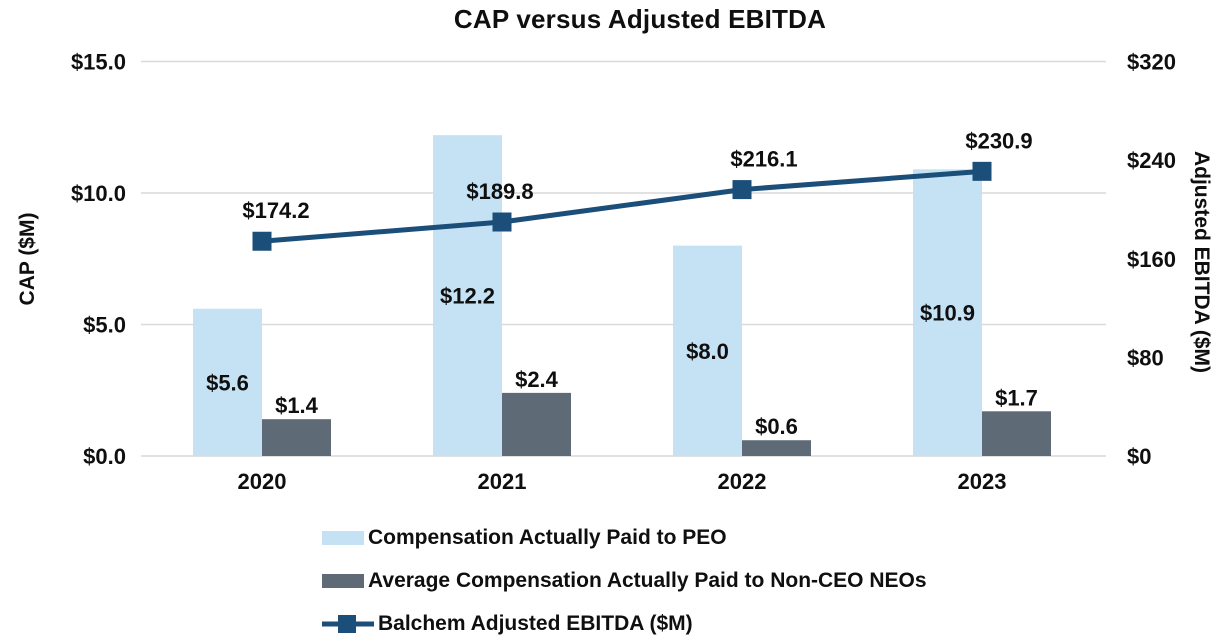 The image size is (1220, 638). I want to click on left-axis-tick-label: $5.0, so click(104, 325).